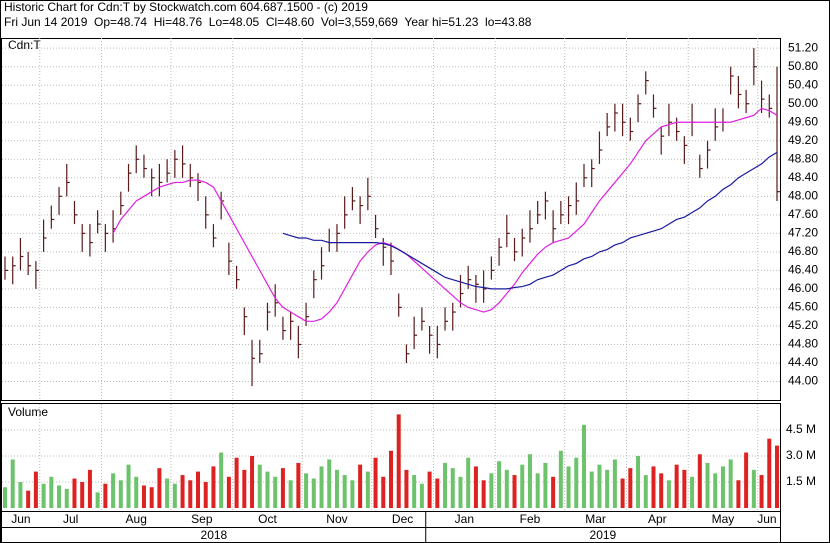 This screenshot has width=830, height=543. I want to click on y-tick-label: 44.80, so click(803, 344).